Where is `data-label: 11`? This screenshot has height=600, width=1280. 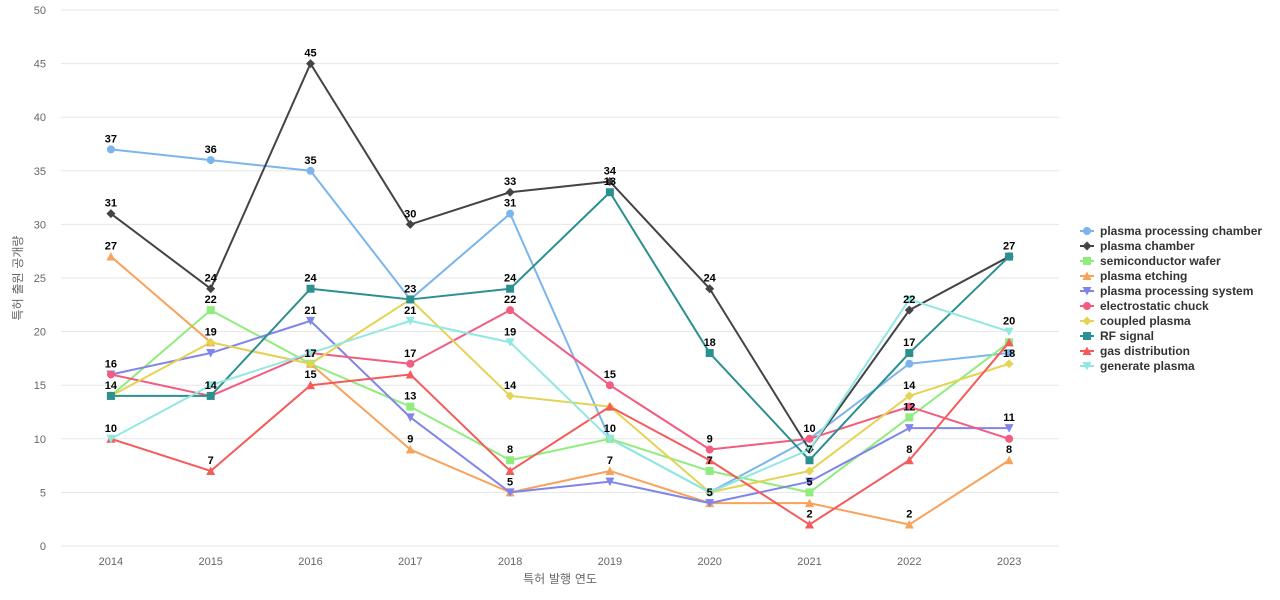 data-label: 11 is located at coordinates (1009, 418).